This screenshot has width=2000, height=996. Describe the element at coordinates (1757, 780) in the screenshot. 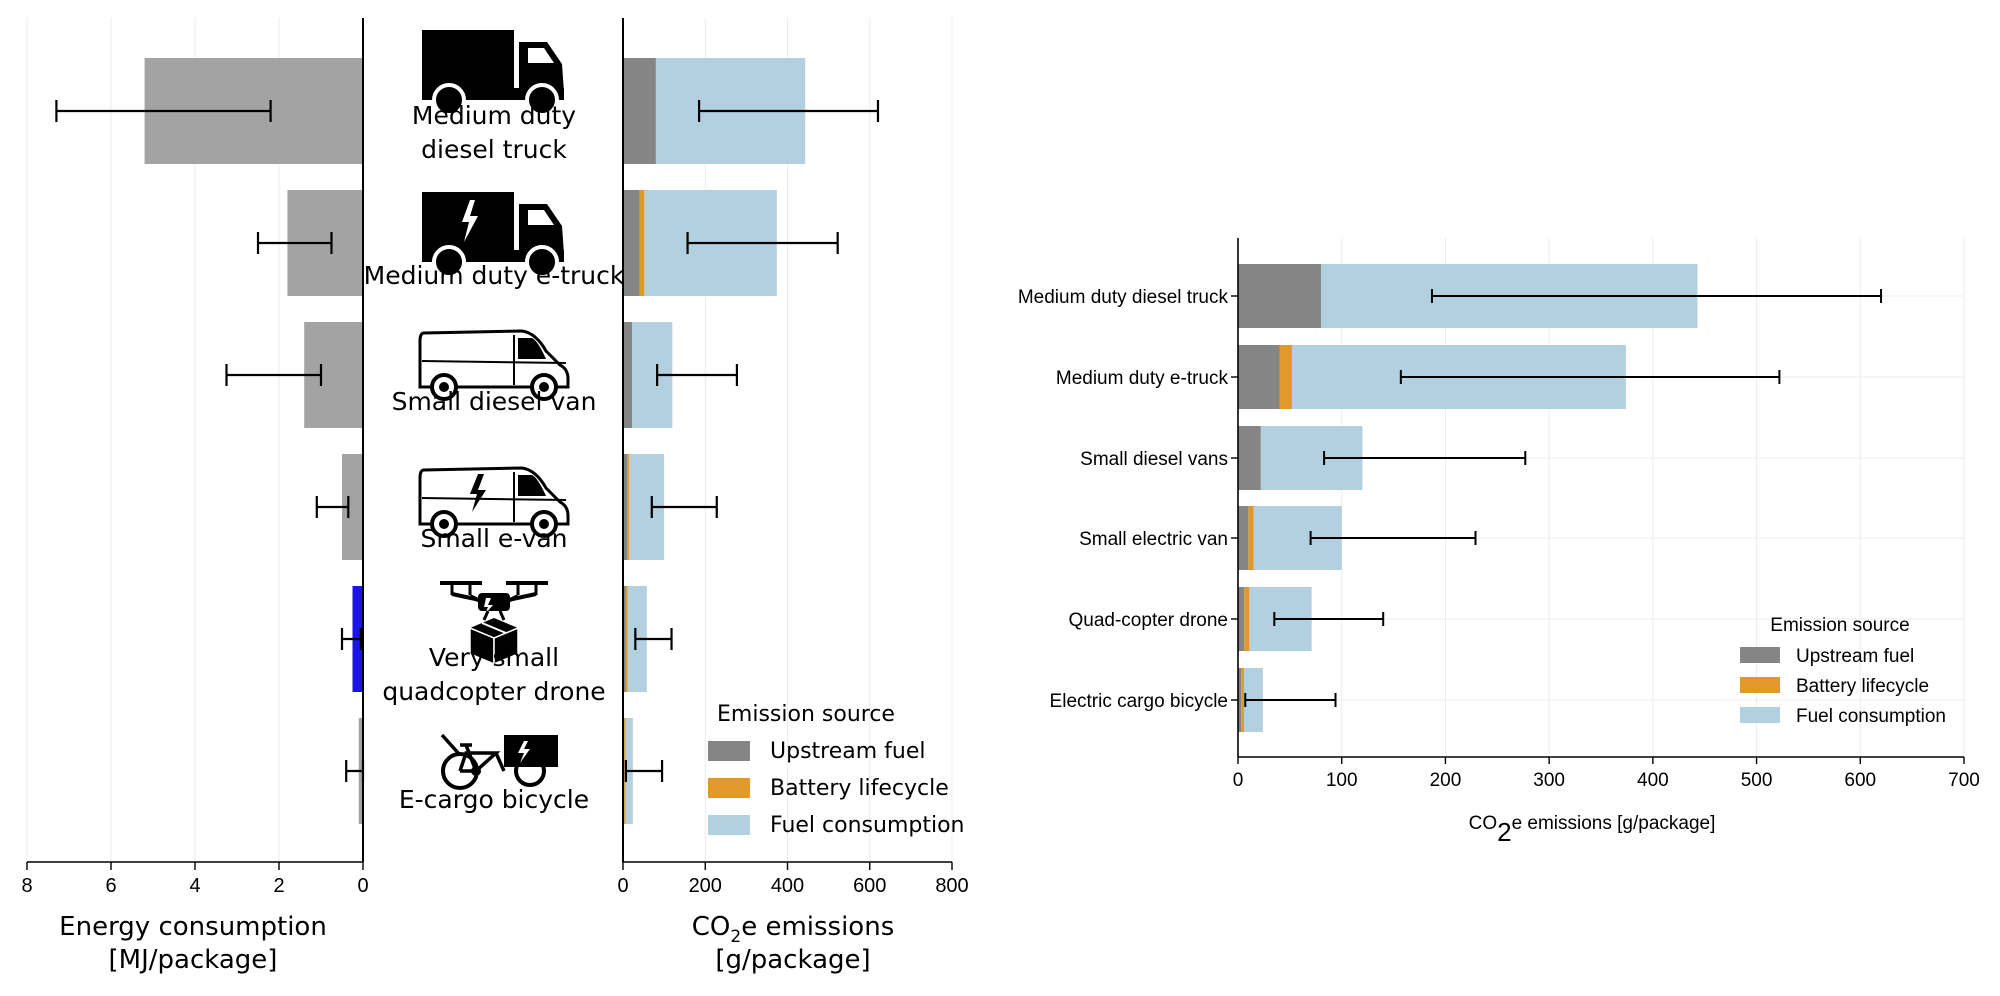

I see `emission-x-tick-label: 500` at that location.